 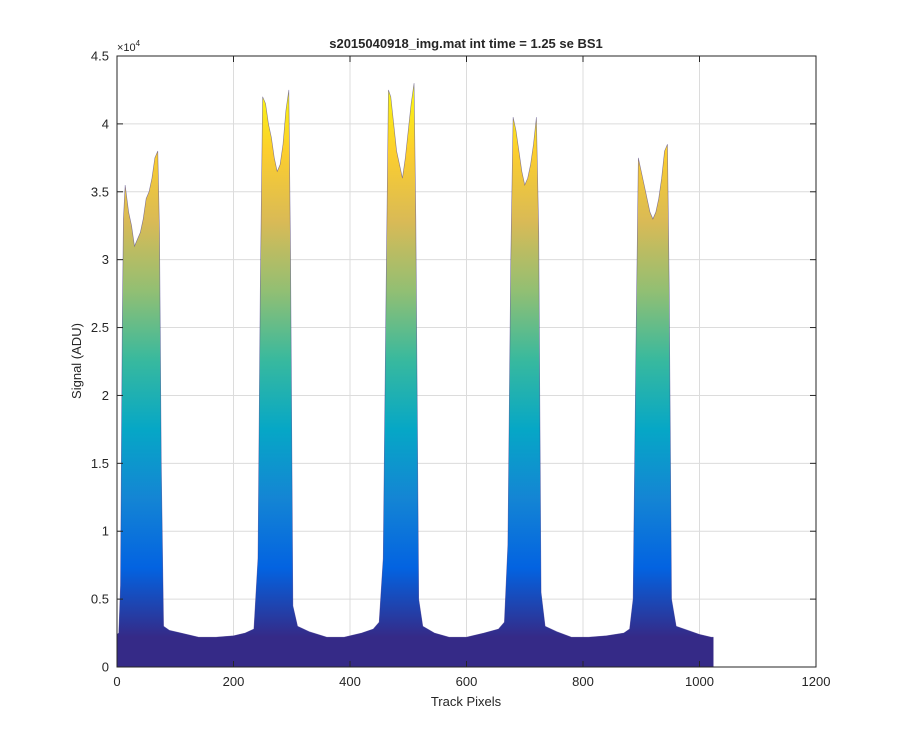 I want to click on y-tick-label: 1, so click(x=105, y=531).